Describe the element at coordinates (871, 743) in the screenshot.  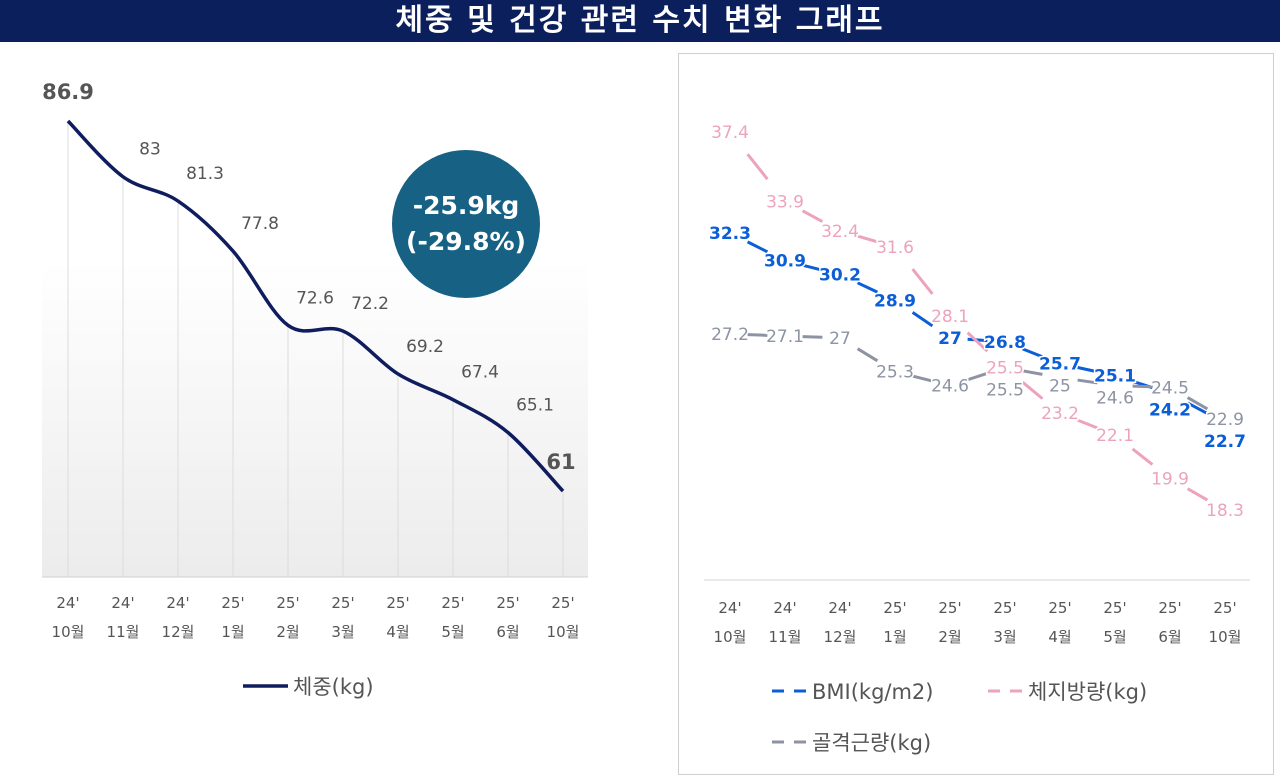
I see `legend-label: 골격근량(kg)` at that location.